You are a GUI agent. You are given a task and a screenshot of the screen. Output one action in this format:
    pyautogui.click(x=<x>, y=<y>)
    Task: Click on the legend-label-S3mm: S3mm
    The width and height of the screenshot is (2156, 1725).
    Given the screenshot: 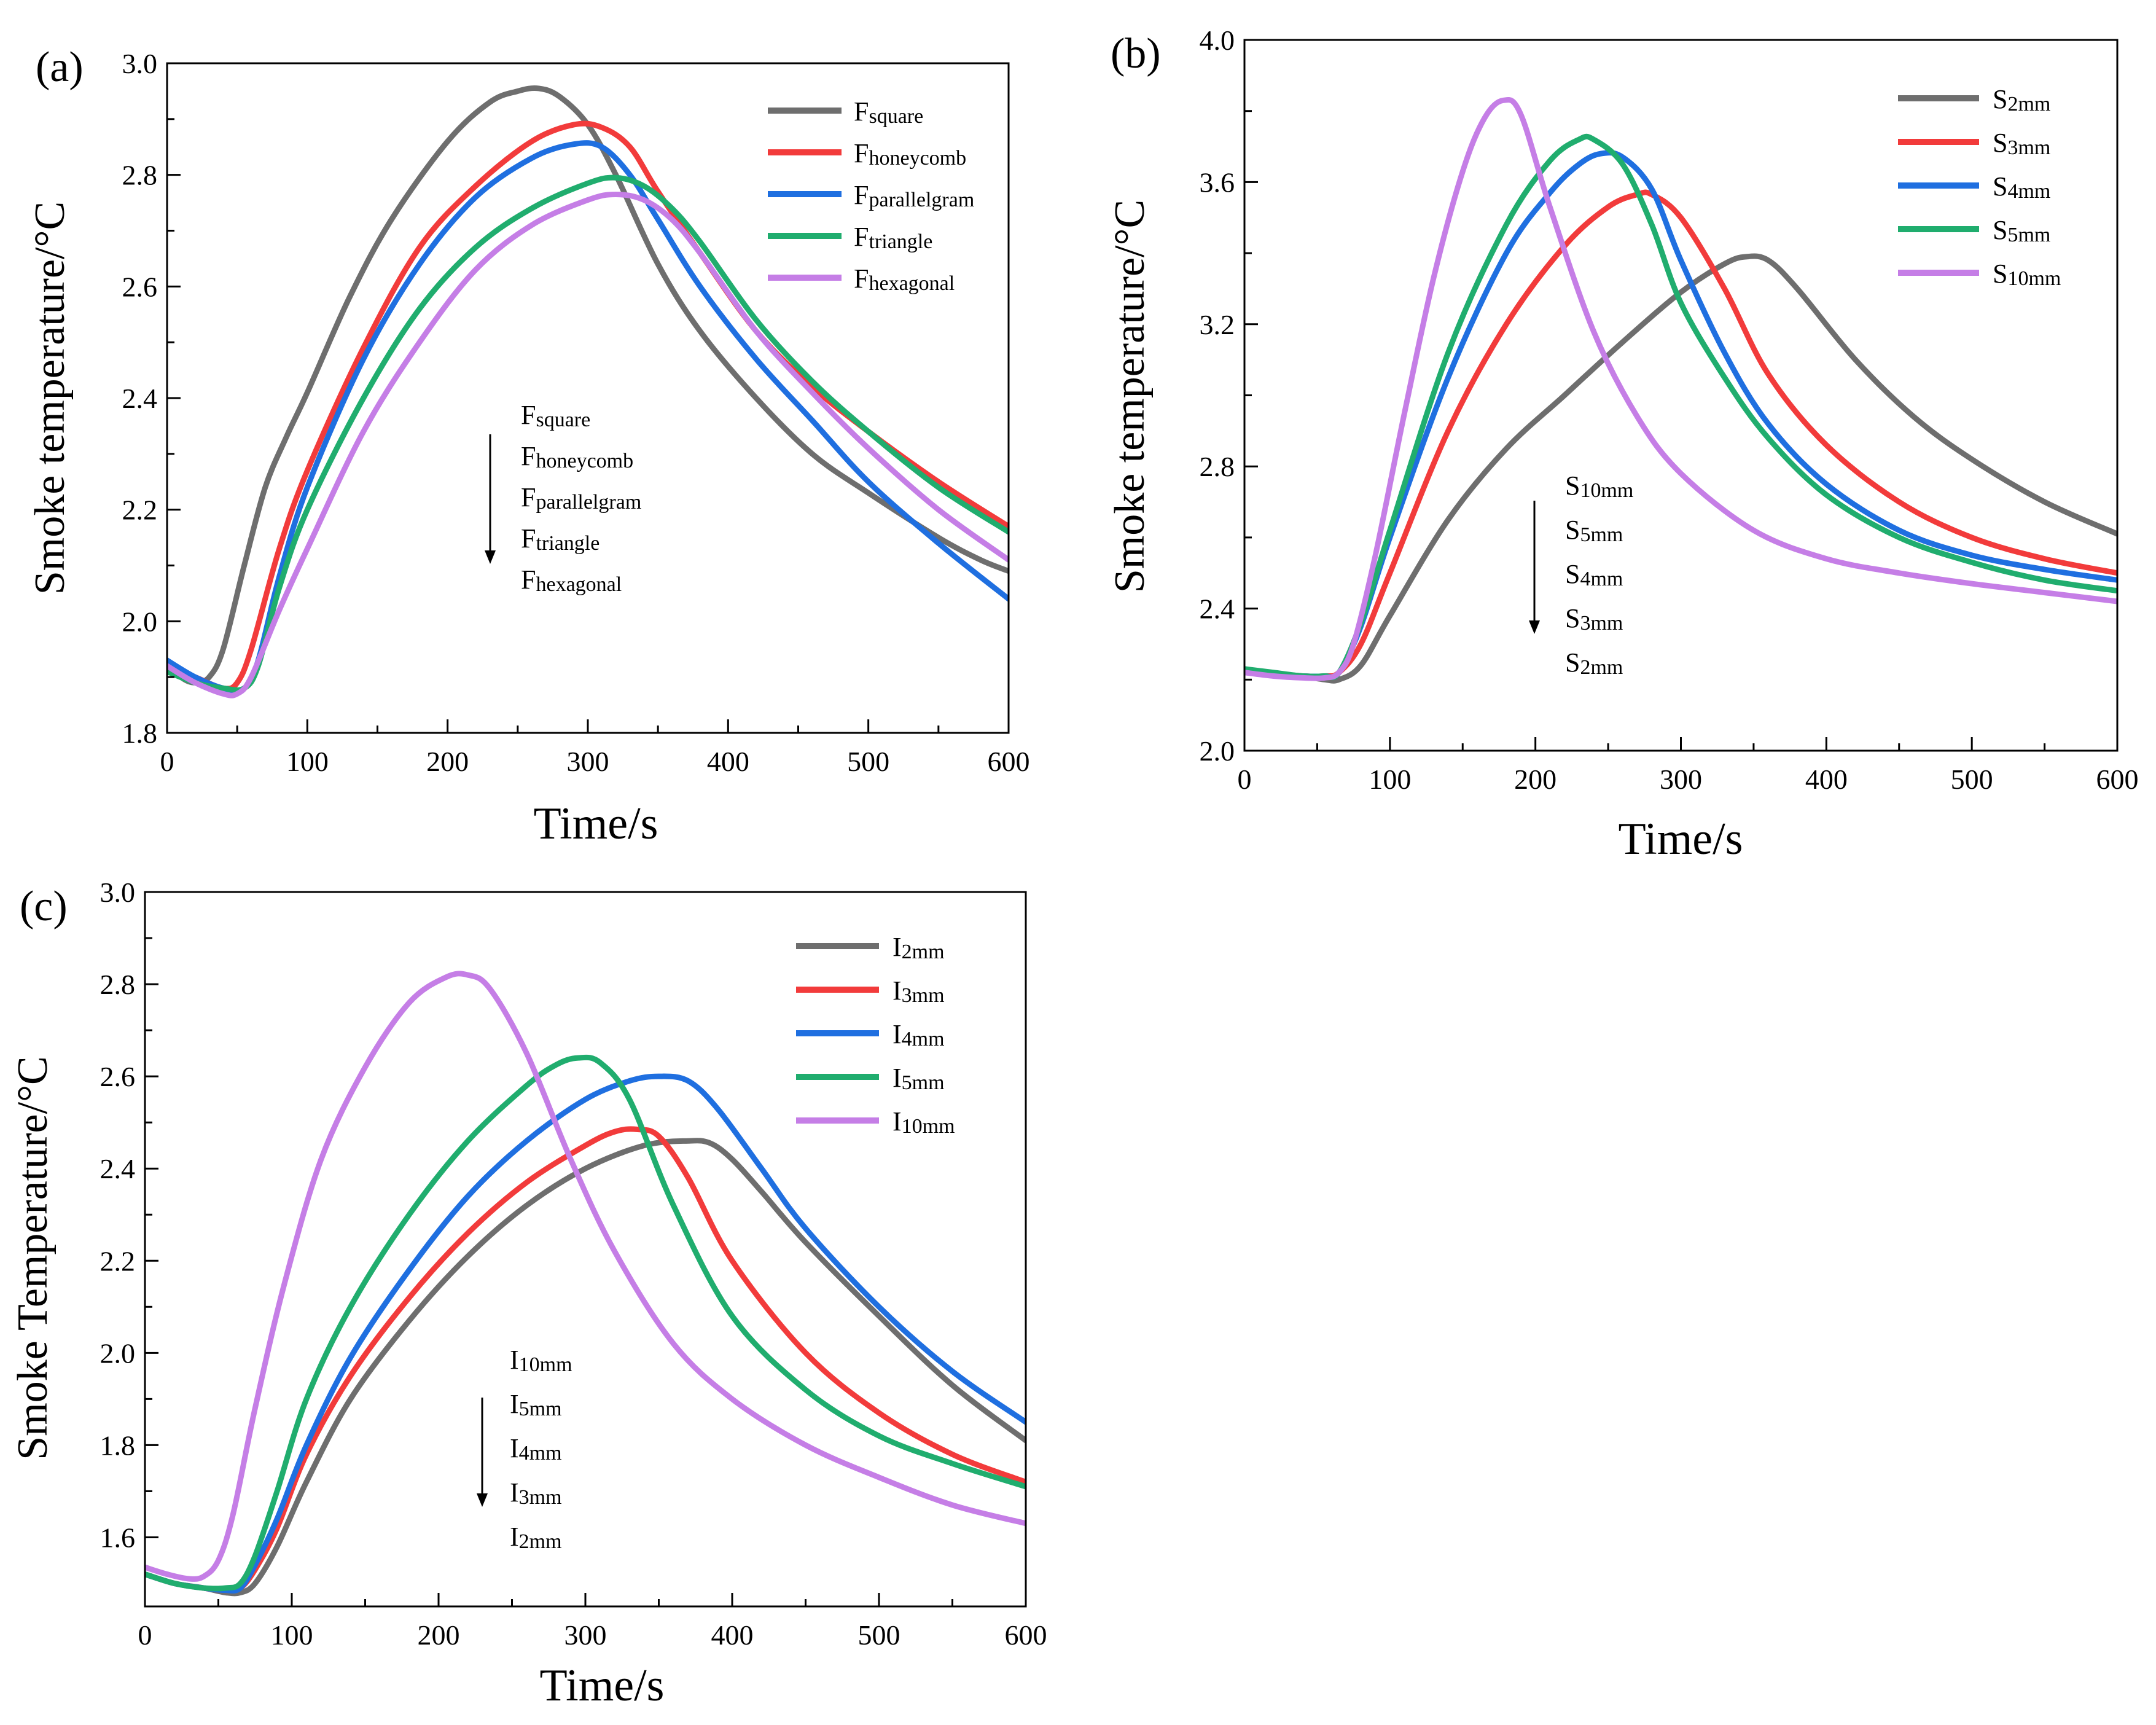 What is the action you would take?
    pyautogui.click(x=2021, y=144)
    